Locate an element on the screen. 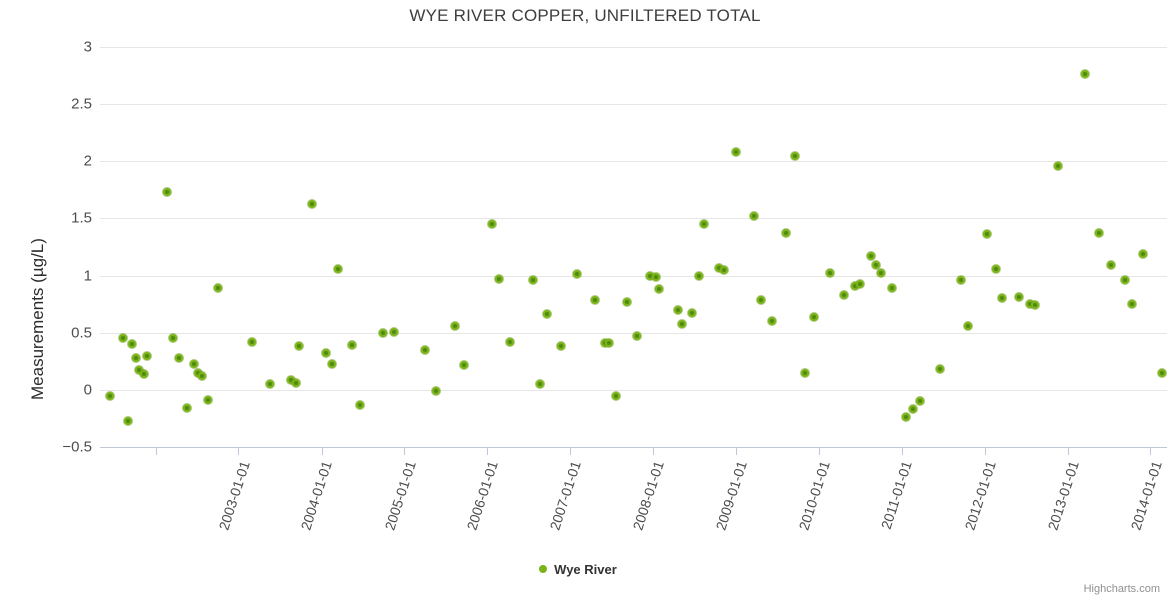 The height and width of the screenshot is (600, 1170). highcharts-credits: Highcharts.com is located at coordinates (1121, 589).